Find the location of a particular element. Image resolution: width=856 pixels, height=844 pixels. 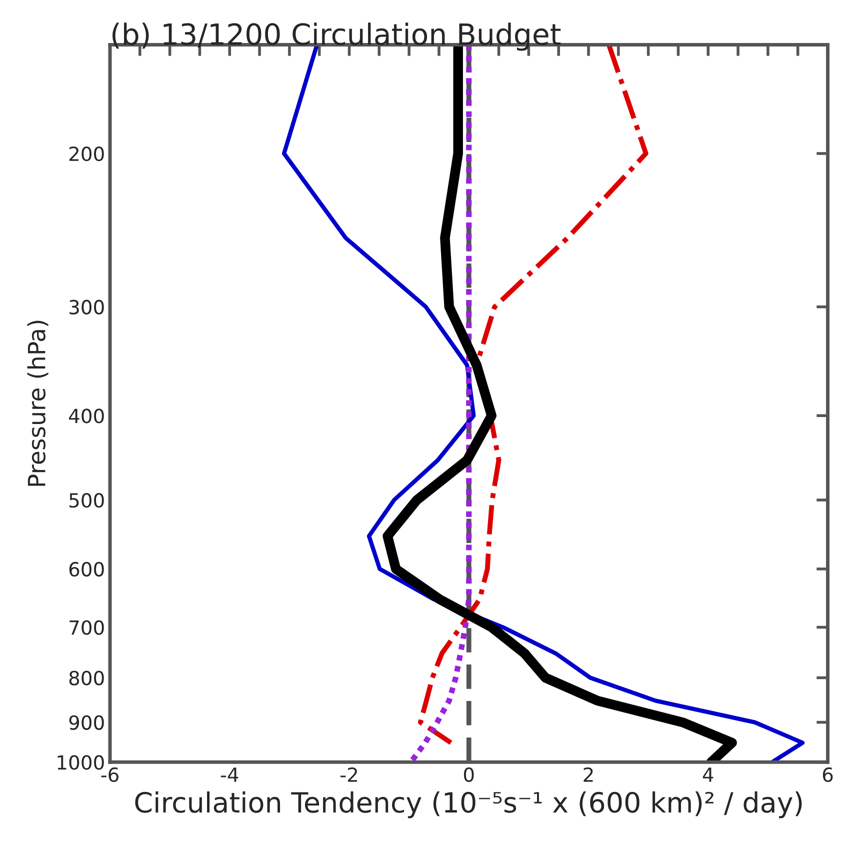

x-tick-label: -2 is located at coordinates (348, 774).